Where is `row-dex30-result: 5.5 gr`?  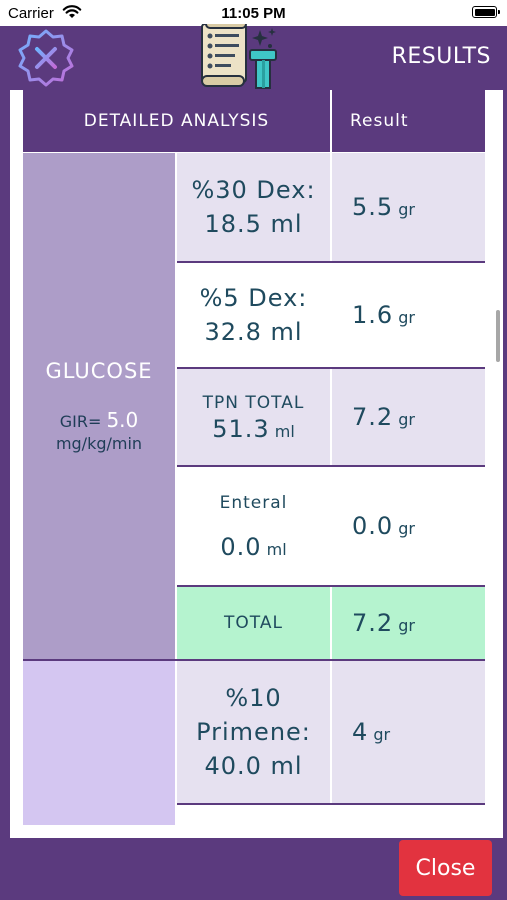
row-dex30-result: 5.5 gr is located at coordinates (408, 207).